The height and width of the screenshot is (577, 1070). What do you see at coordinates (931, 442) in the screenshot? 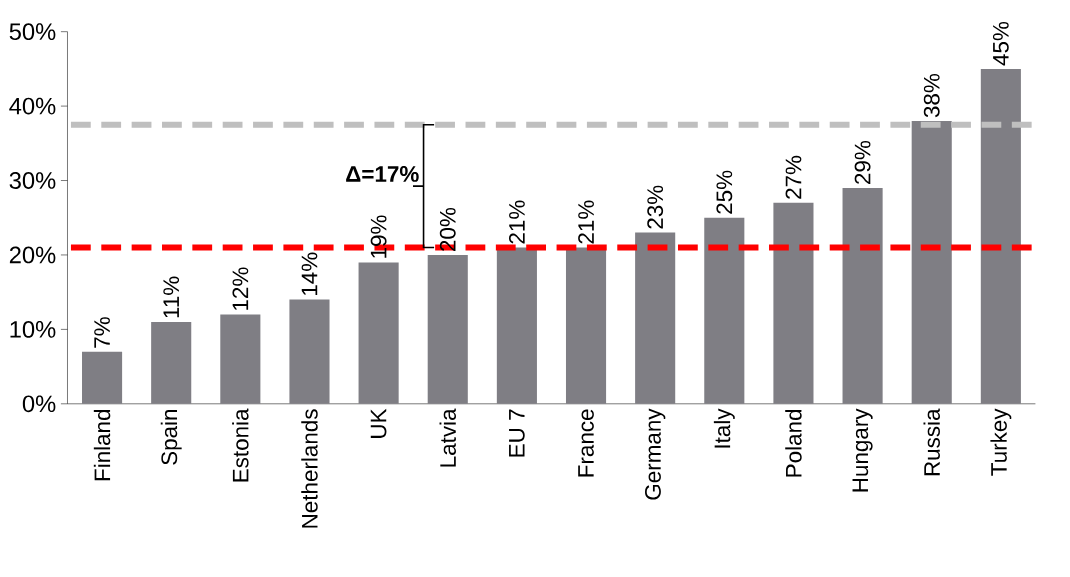
I see `x-tick-label: Russia` at bounding box center [931, 442].